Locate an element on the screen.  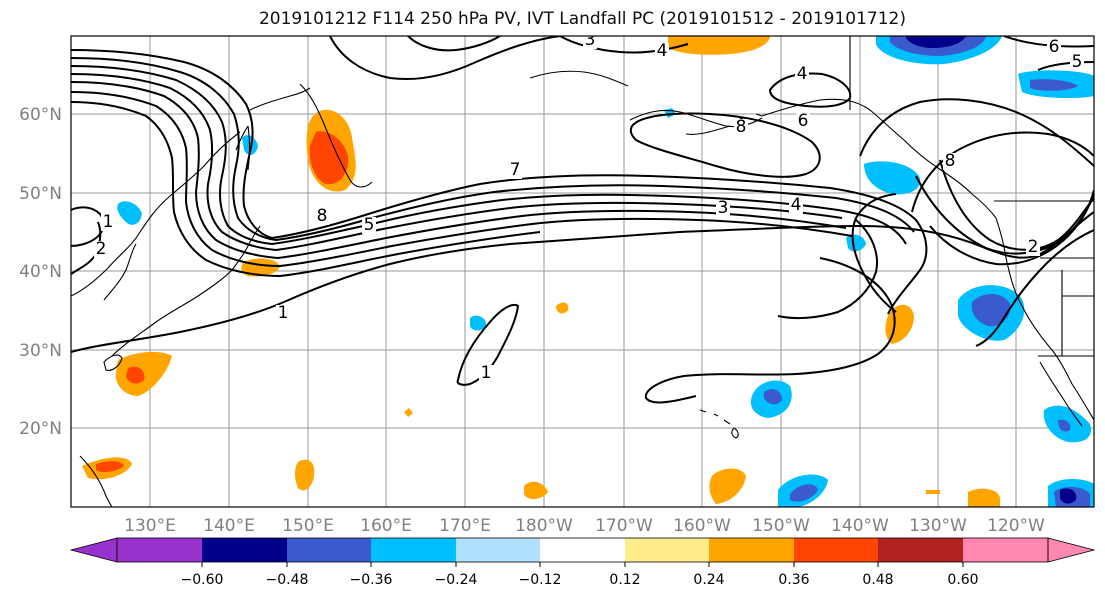
pv-fill-japan-north is located at coordinates (129, 213).